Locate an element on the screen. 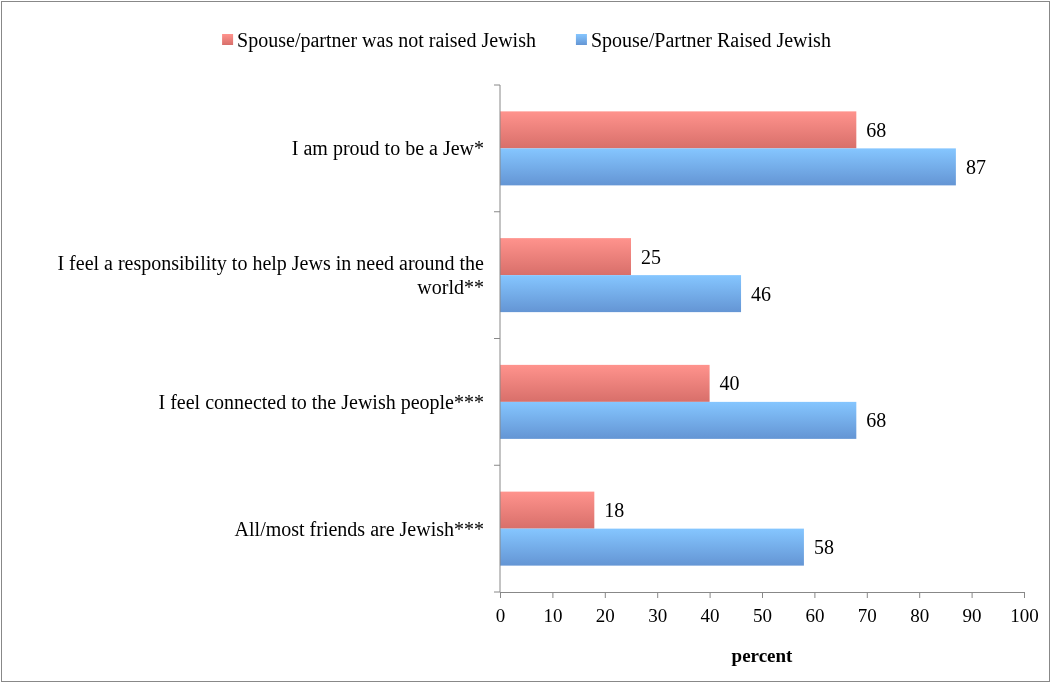 This screenshot has width=1053, height=685. y-tick-label: I feel connected to the Jewish people*** is located at coordinates (321, 402).